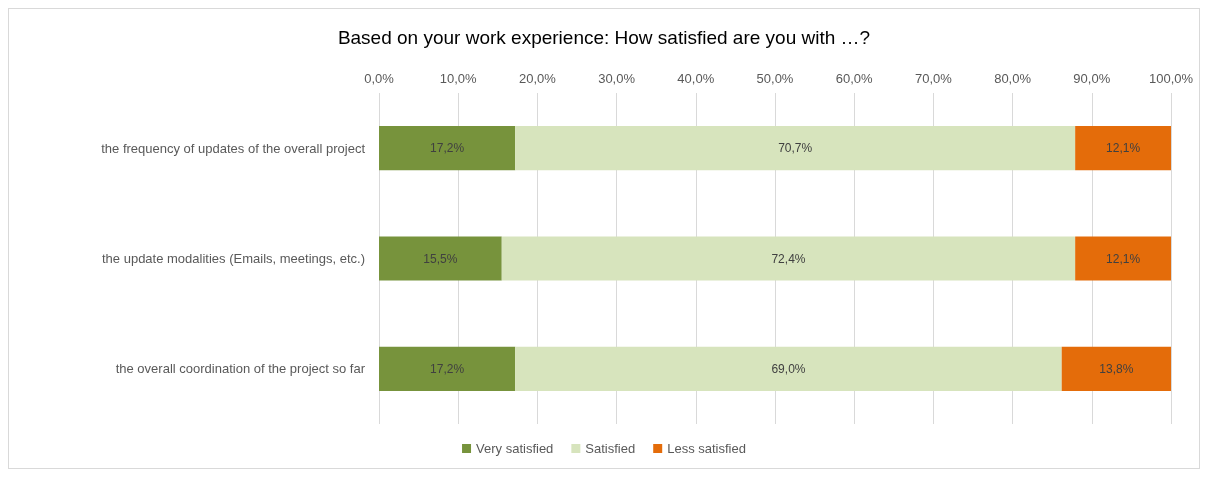 The image size is (1208, 477). Describe the element at coordinates (233, 148) in the screenshot. I see `y-tick-label: the frequency of updates of the overall project` at that location.